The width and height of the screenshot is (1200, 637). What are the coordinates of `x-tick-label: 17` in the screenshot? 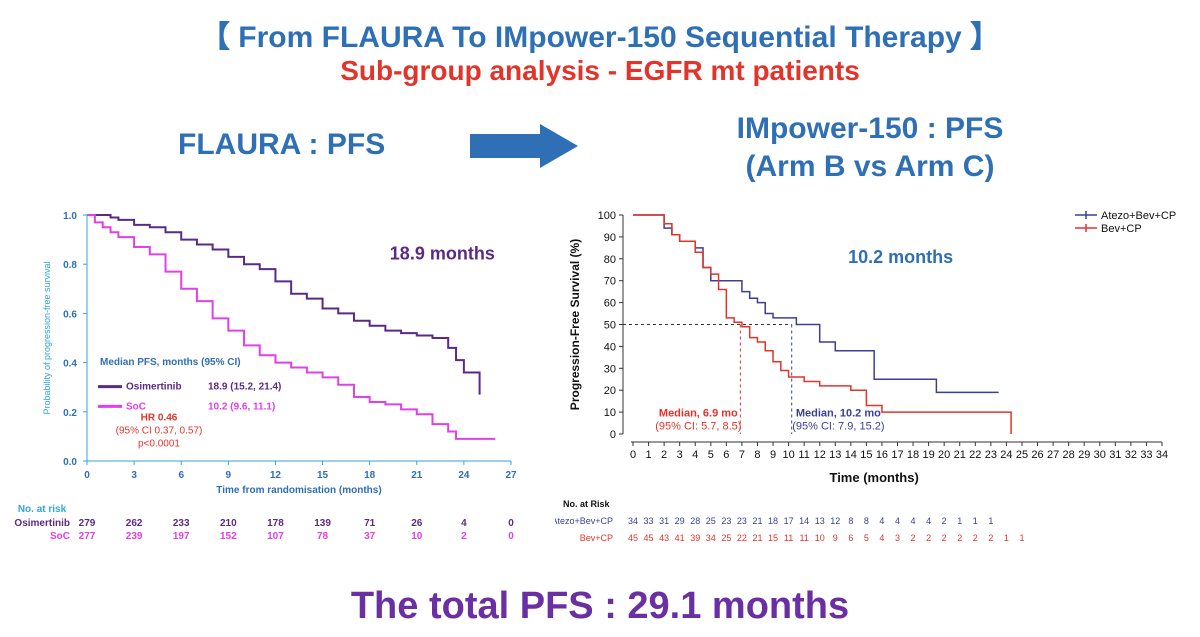 It's located at (897, 455).